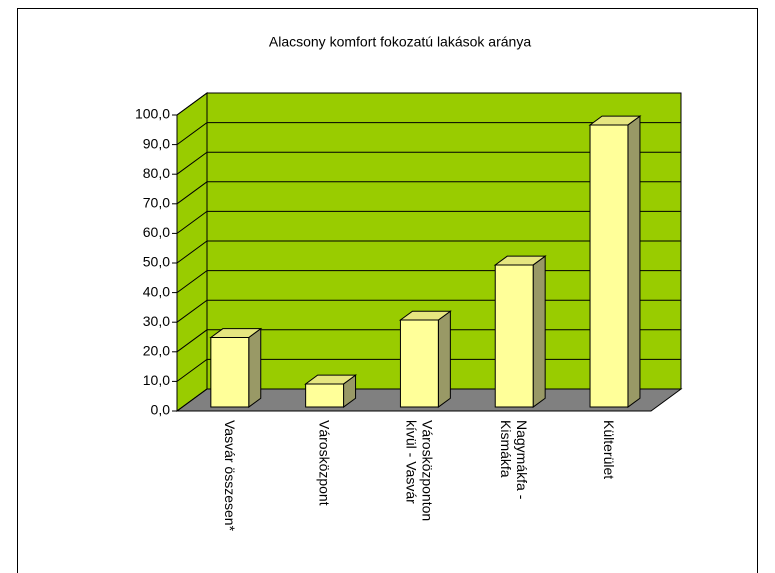 The height and width of the screenshot is (573, 775). Describe the element at coordinates (229, 476) in the screenshot. I see `x-tick-label: Vasvár összesen*` at that location.